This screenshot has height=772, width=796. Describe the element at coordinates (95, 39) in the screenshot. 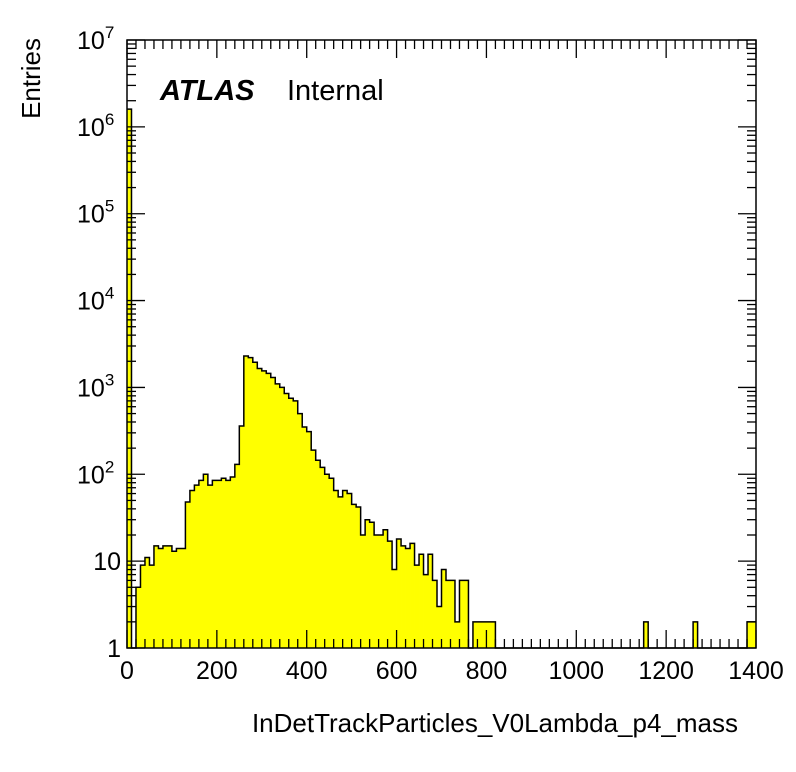

I see `y-tick-label: 10⁷` at that location.